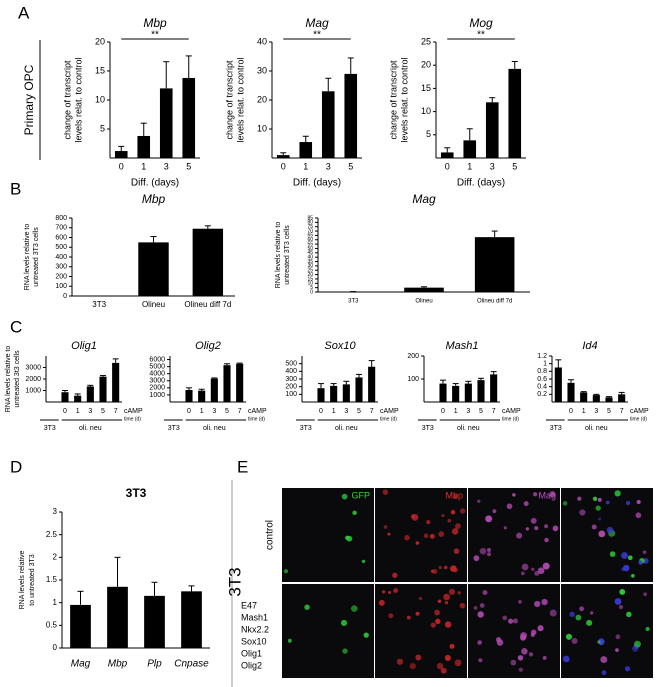 The image size is (661, 687). Describe the element at coordinates (52, 624) in the screenshot. I see `y-tick-label: 0.5` at that location.